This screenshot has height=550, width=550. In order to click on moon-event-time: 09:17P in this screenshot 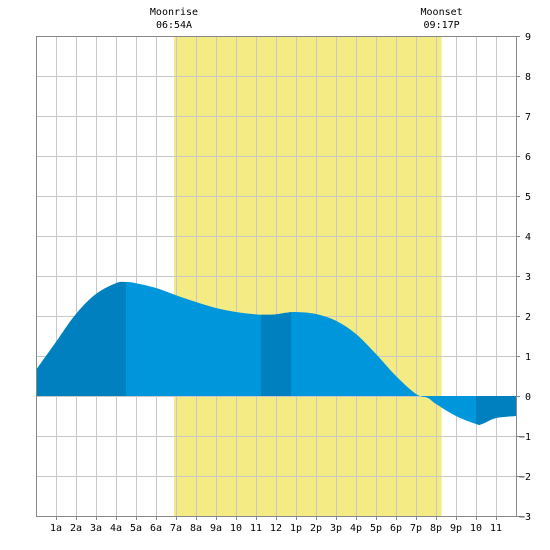, I will do `click(442, 25)`.